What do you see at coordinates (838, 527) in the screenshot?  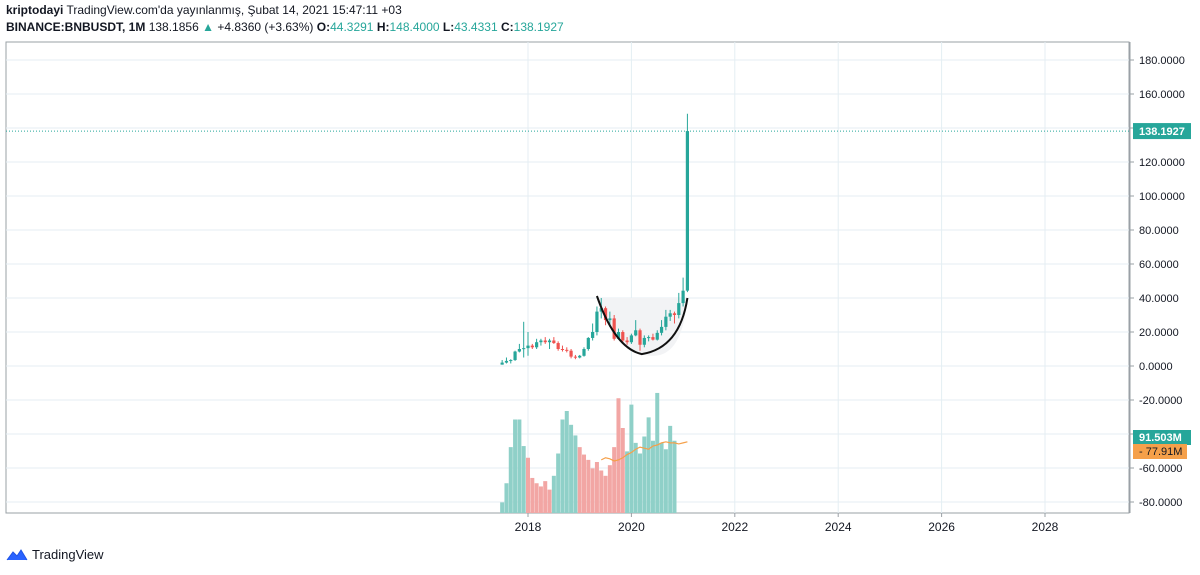 I see `x-tick-label: 2024` at bounding box center [838, 527].